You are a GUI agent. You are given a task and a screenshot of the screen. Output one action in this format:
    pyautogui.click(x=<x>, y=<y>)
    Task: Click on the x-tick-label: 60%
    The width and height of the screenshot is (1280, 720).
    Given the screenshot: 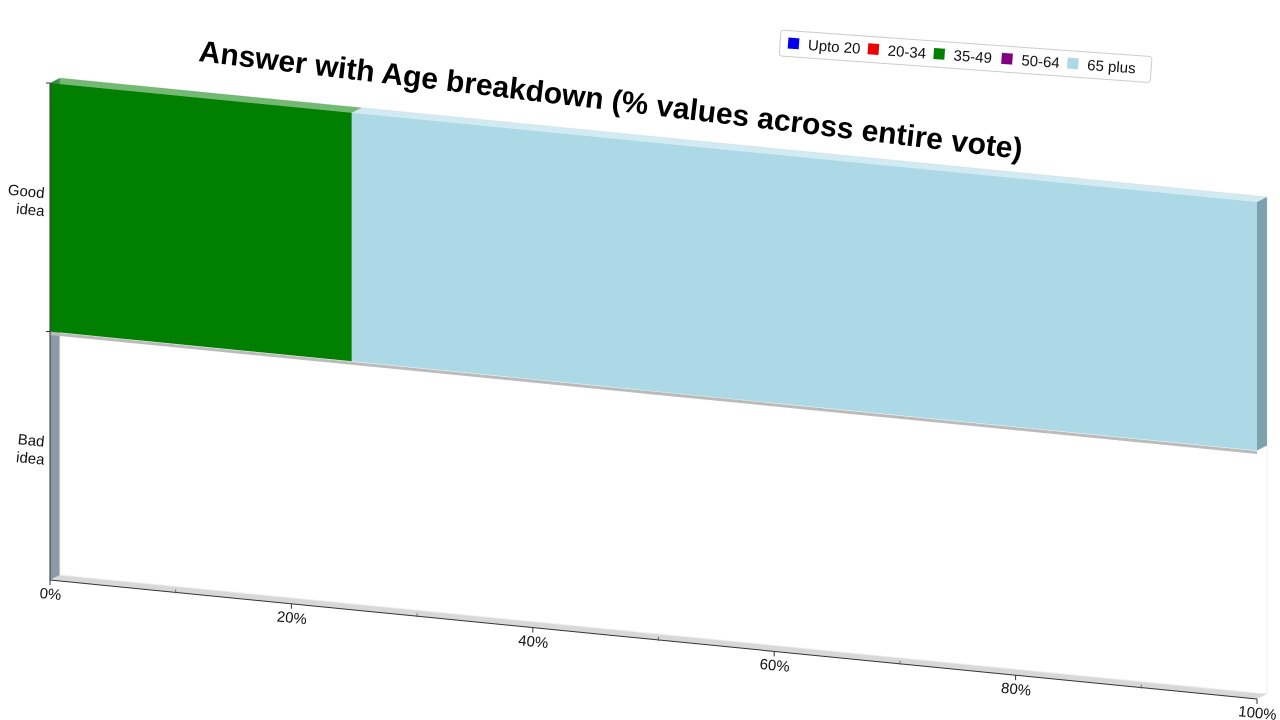 What is the action you would take?
    pyautogui.click(x=775, y=666)
    